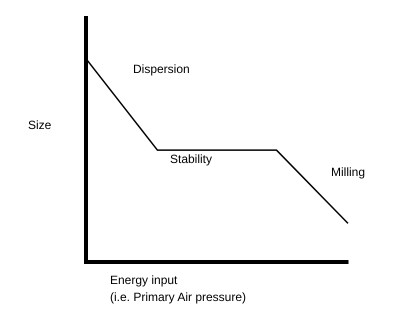 The width and height of the screenshot is (420, 324). Describe the element at coordinates (40, 125) in the screenshot. I see `y-axis-title: Size` at that location.